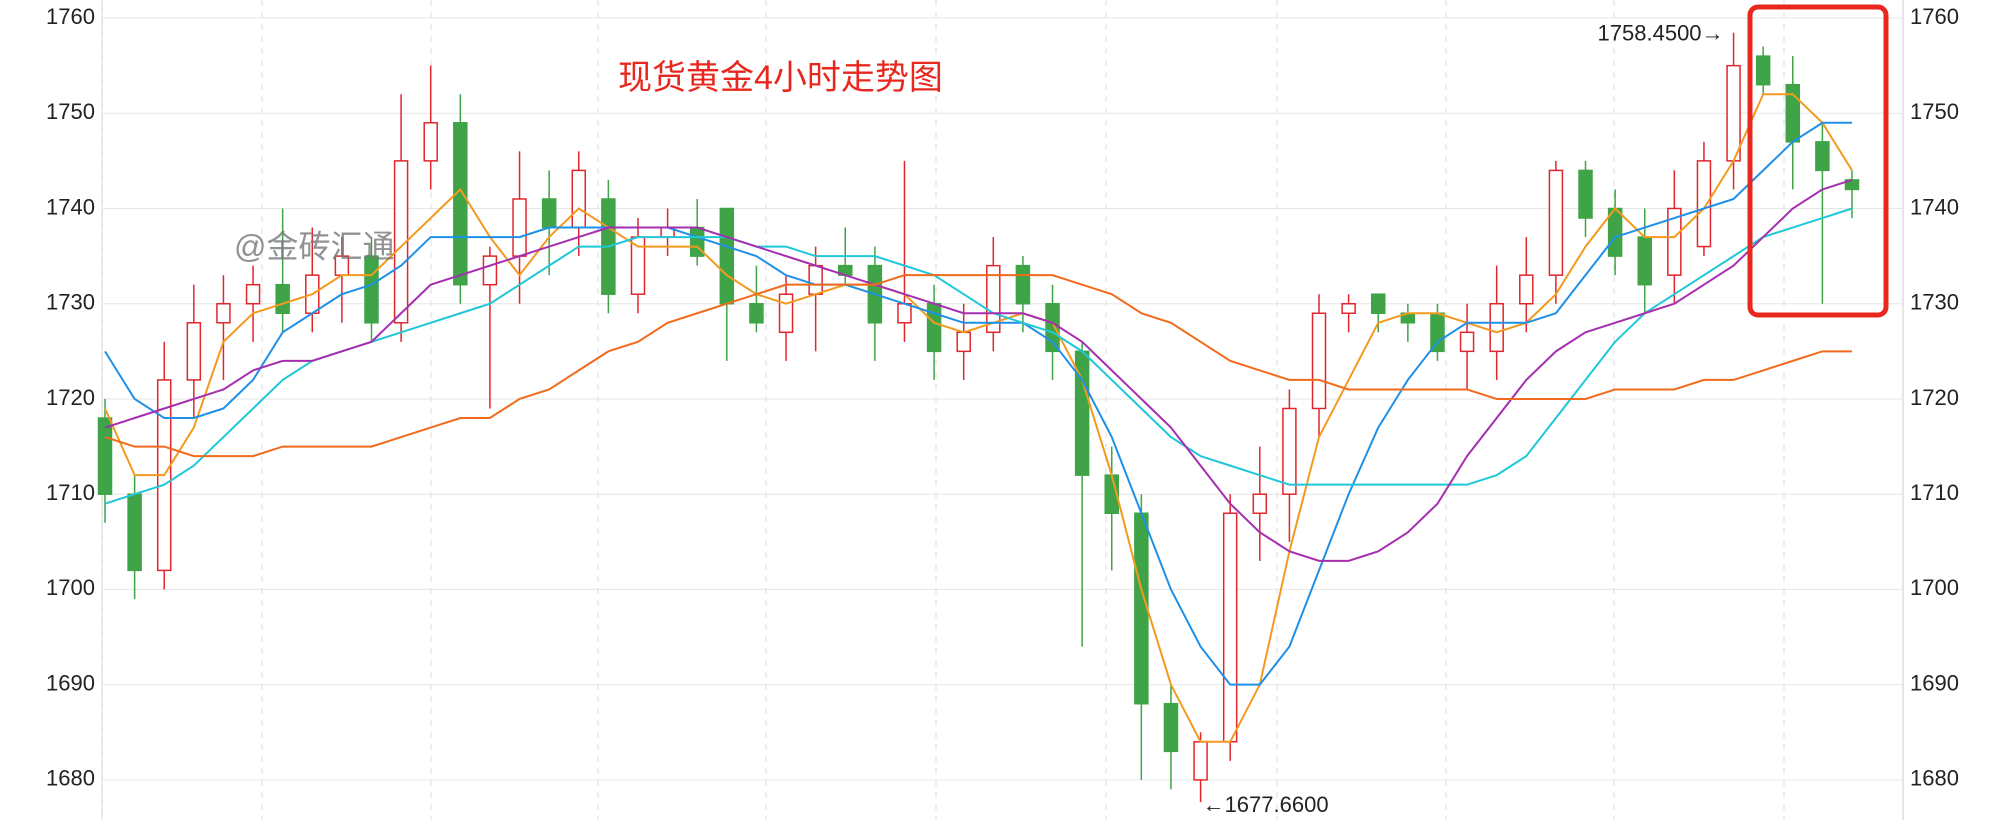  What do you see at coordinates (780, 78) in the screenshot?
I see `chart-title: 现货黄金4小时走势图` at bounding box center [780, 78].